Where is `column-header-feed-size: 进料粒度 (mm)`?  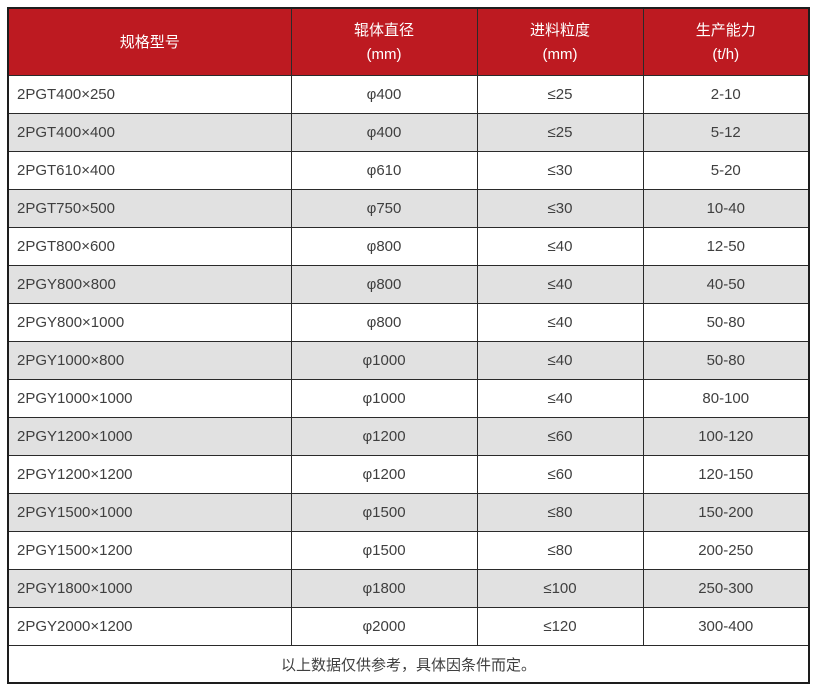 column-header-feed-size: 进料粒度 (mm) is located at coordinates (560, 41).